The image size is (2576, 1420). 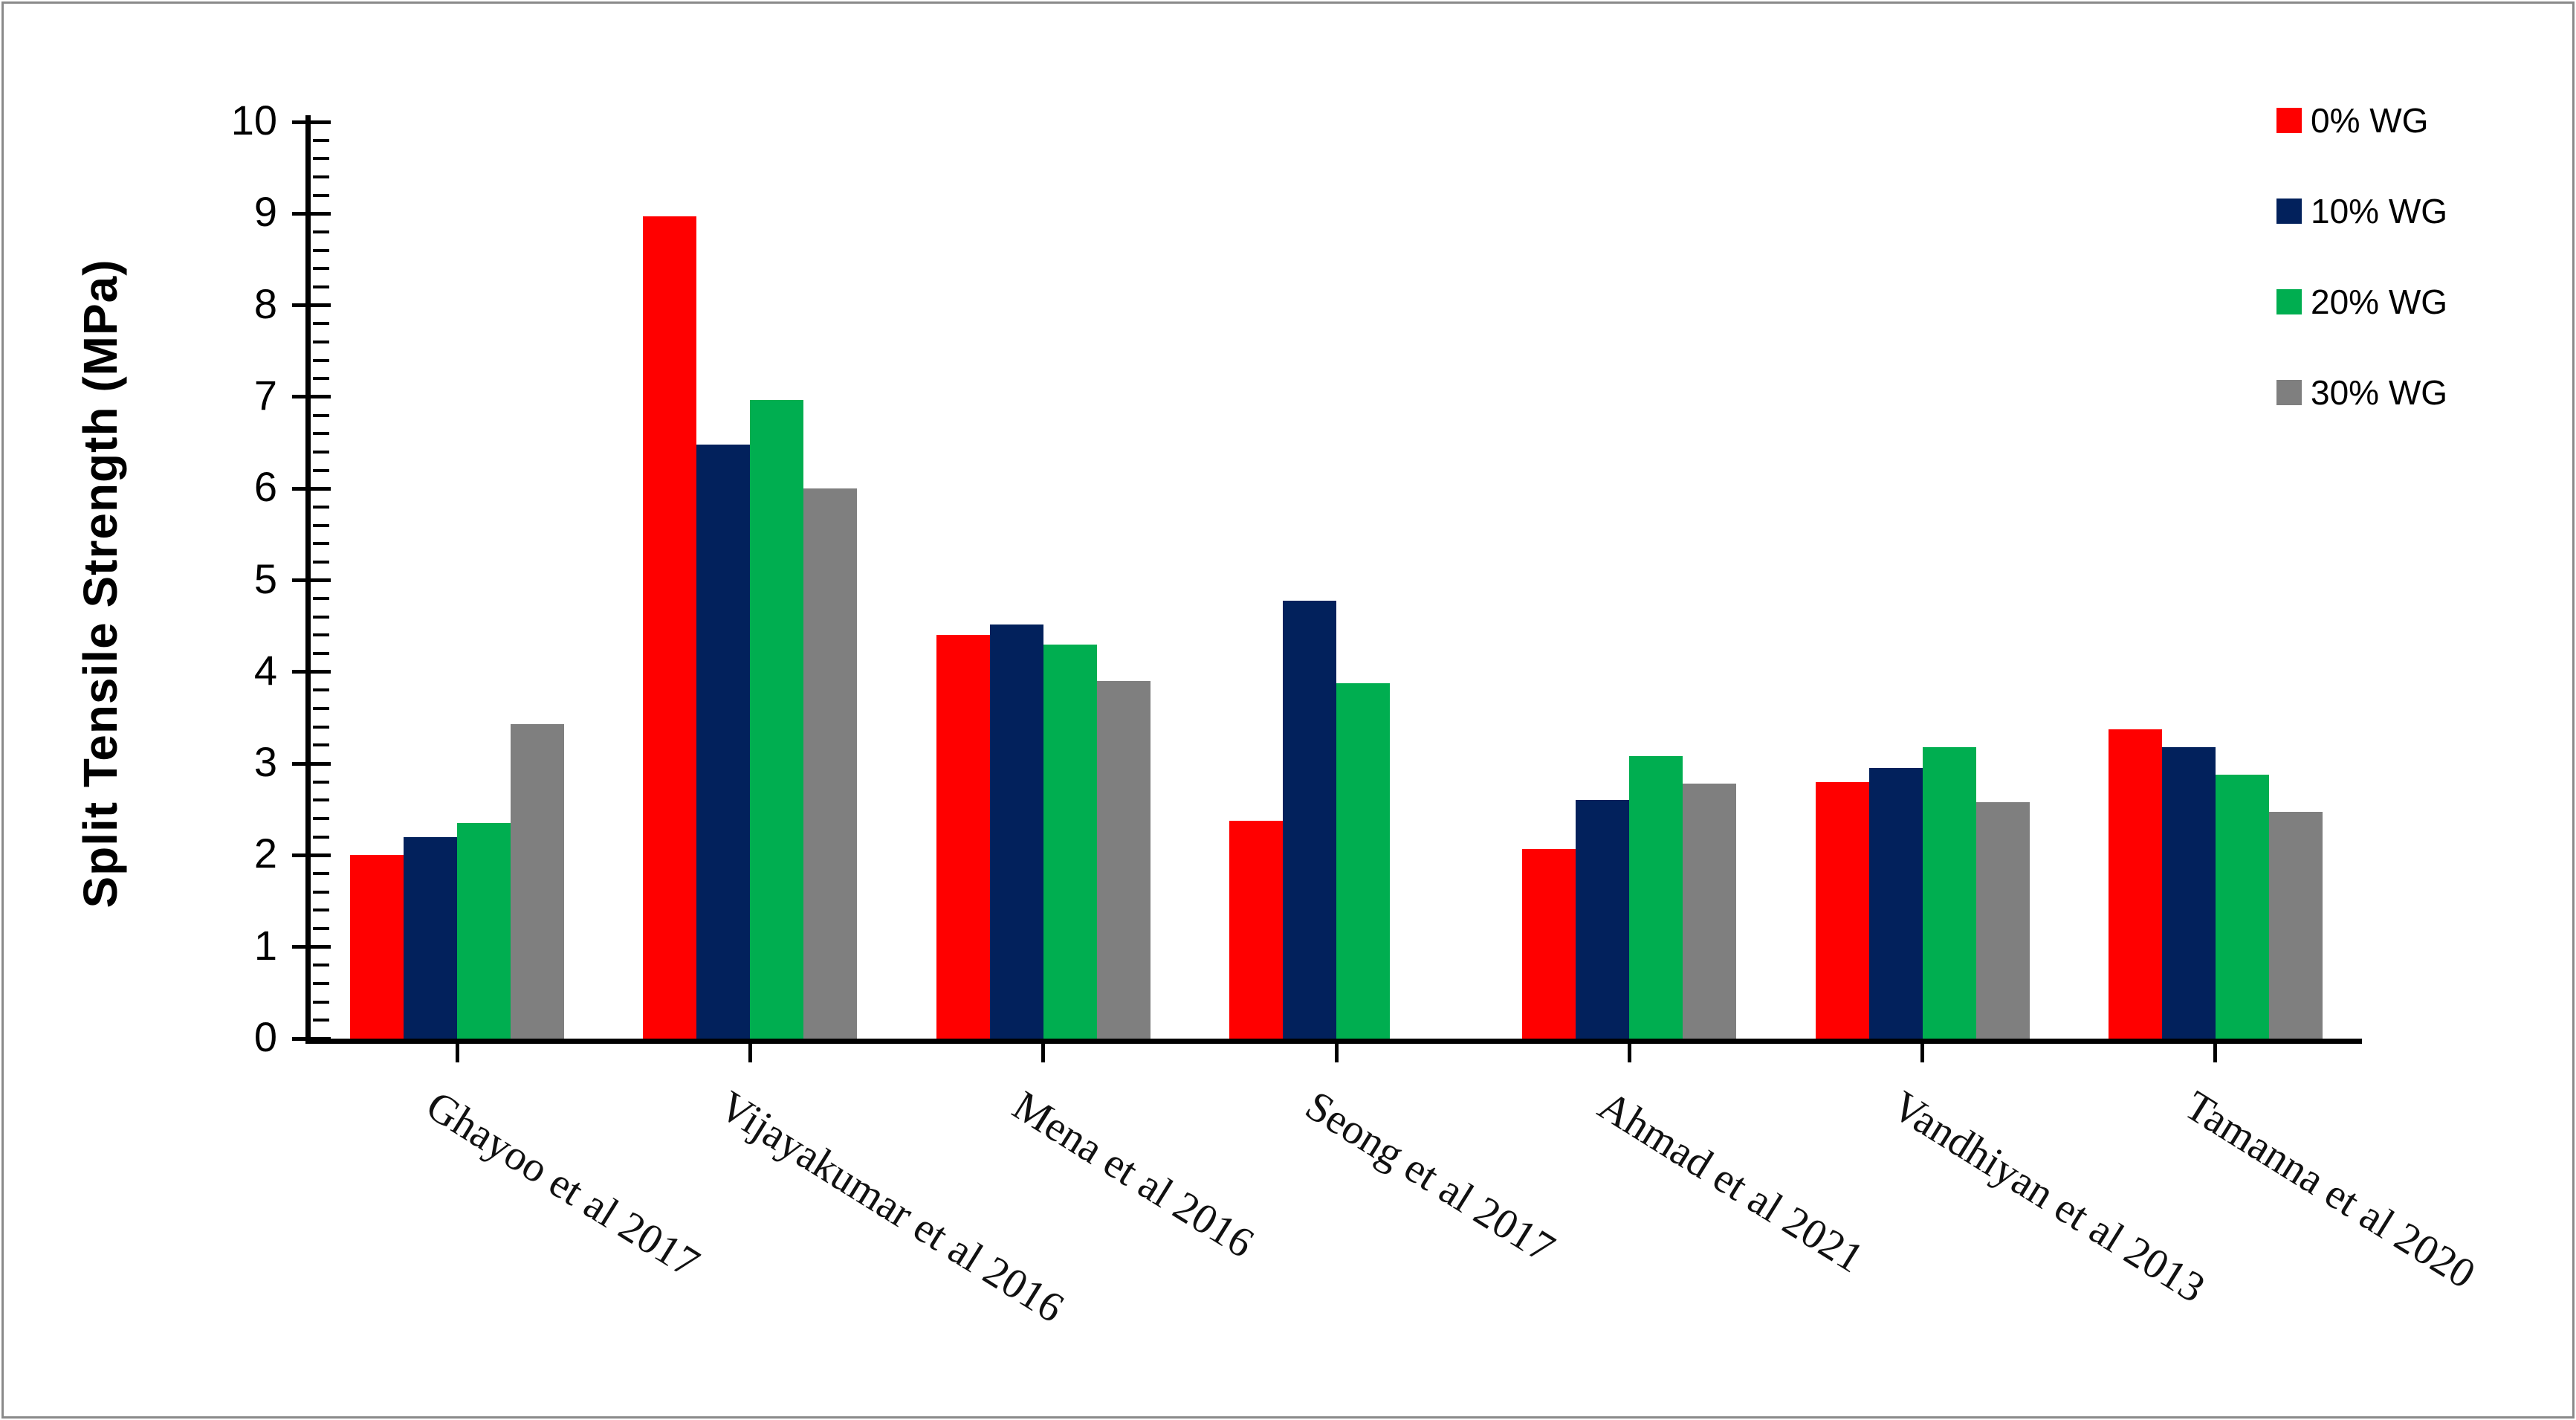 What do you see at coordinates (2048, 1197) in the screenshot?
I see `x-category-label: Vandhiyan et al 2013` at bounding box center [2048, 1197].